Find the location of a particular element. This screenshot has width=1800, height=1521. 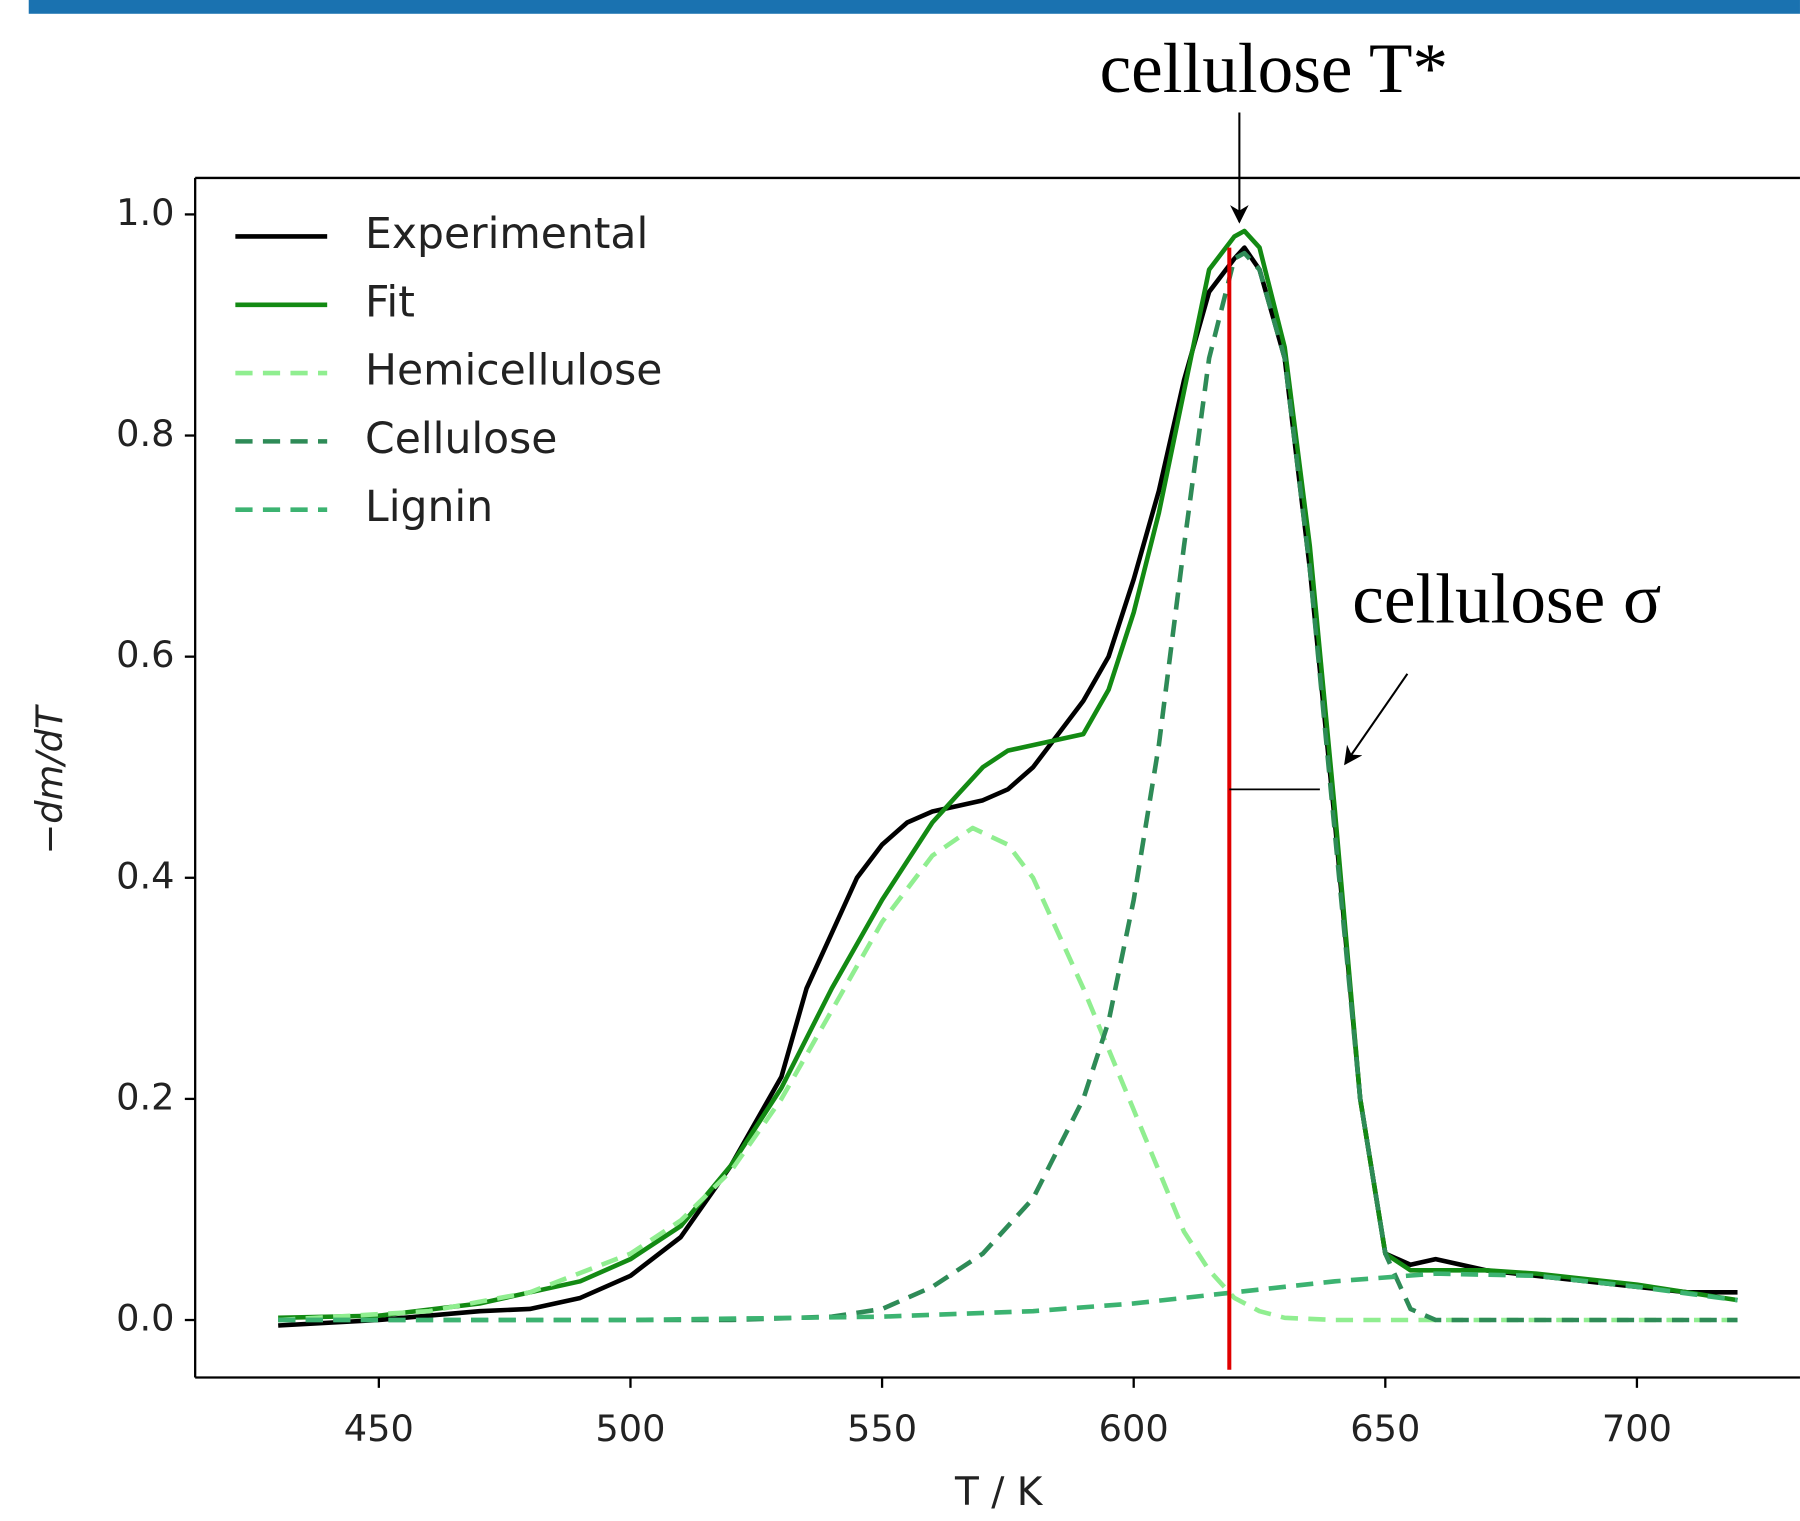

x-tick-label: 500 is located at coordinates (630, 1428).